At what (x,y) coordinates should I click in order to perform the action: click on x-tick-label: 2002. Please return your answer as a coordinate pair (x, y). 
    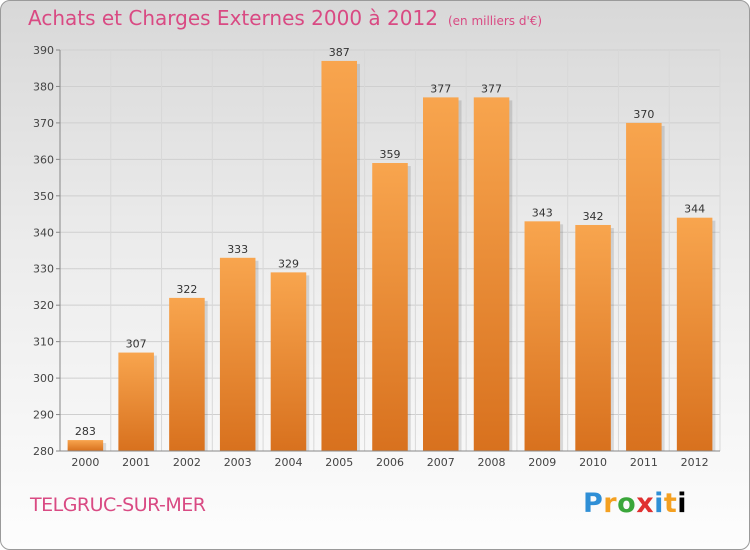
    Looking at the image, I should click on (187, 462).